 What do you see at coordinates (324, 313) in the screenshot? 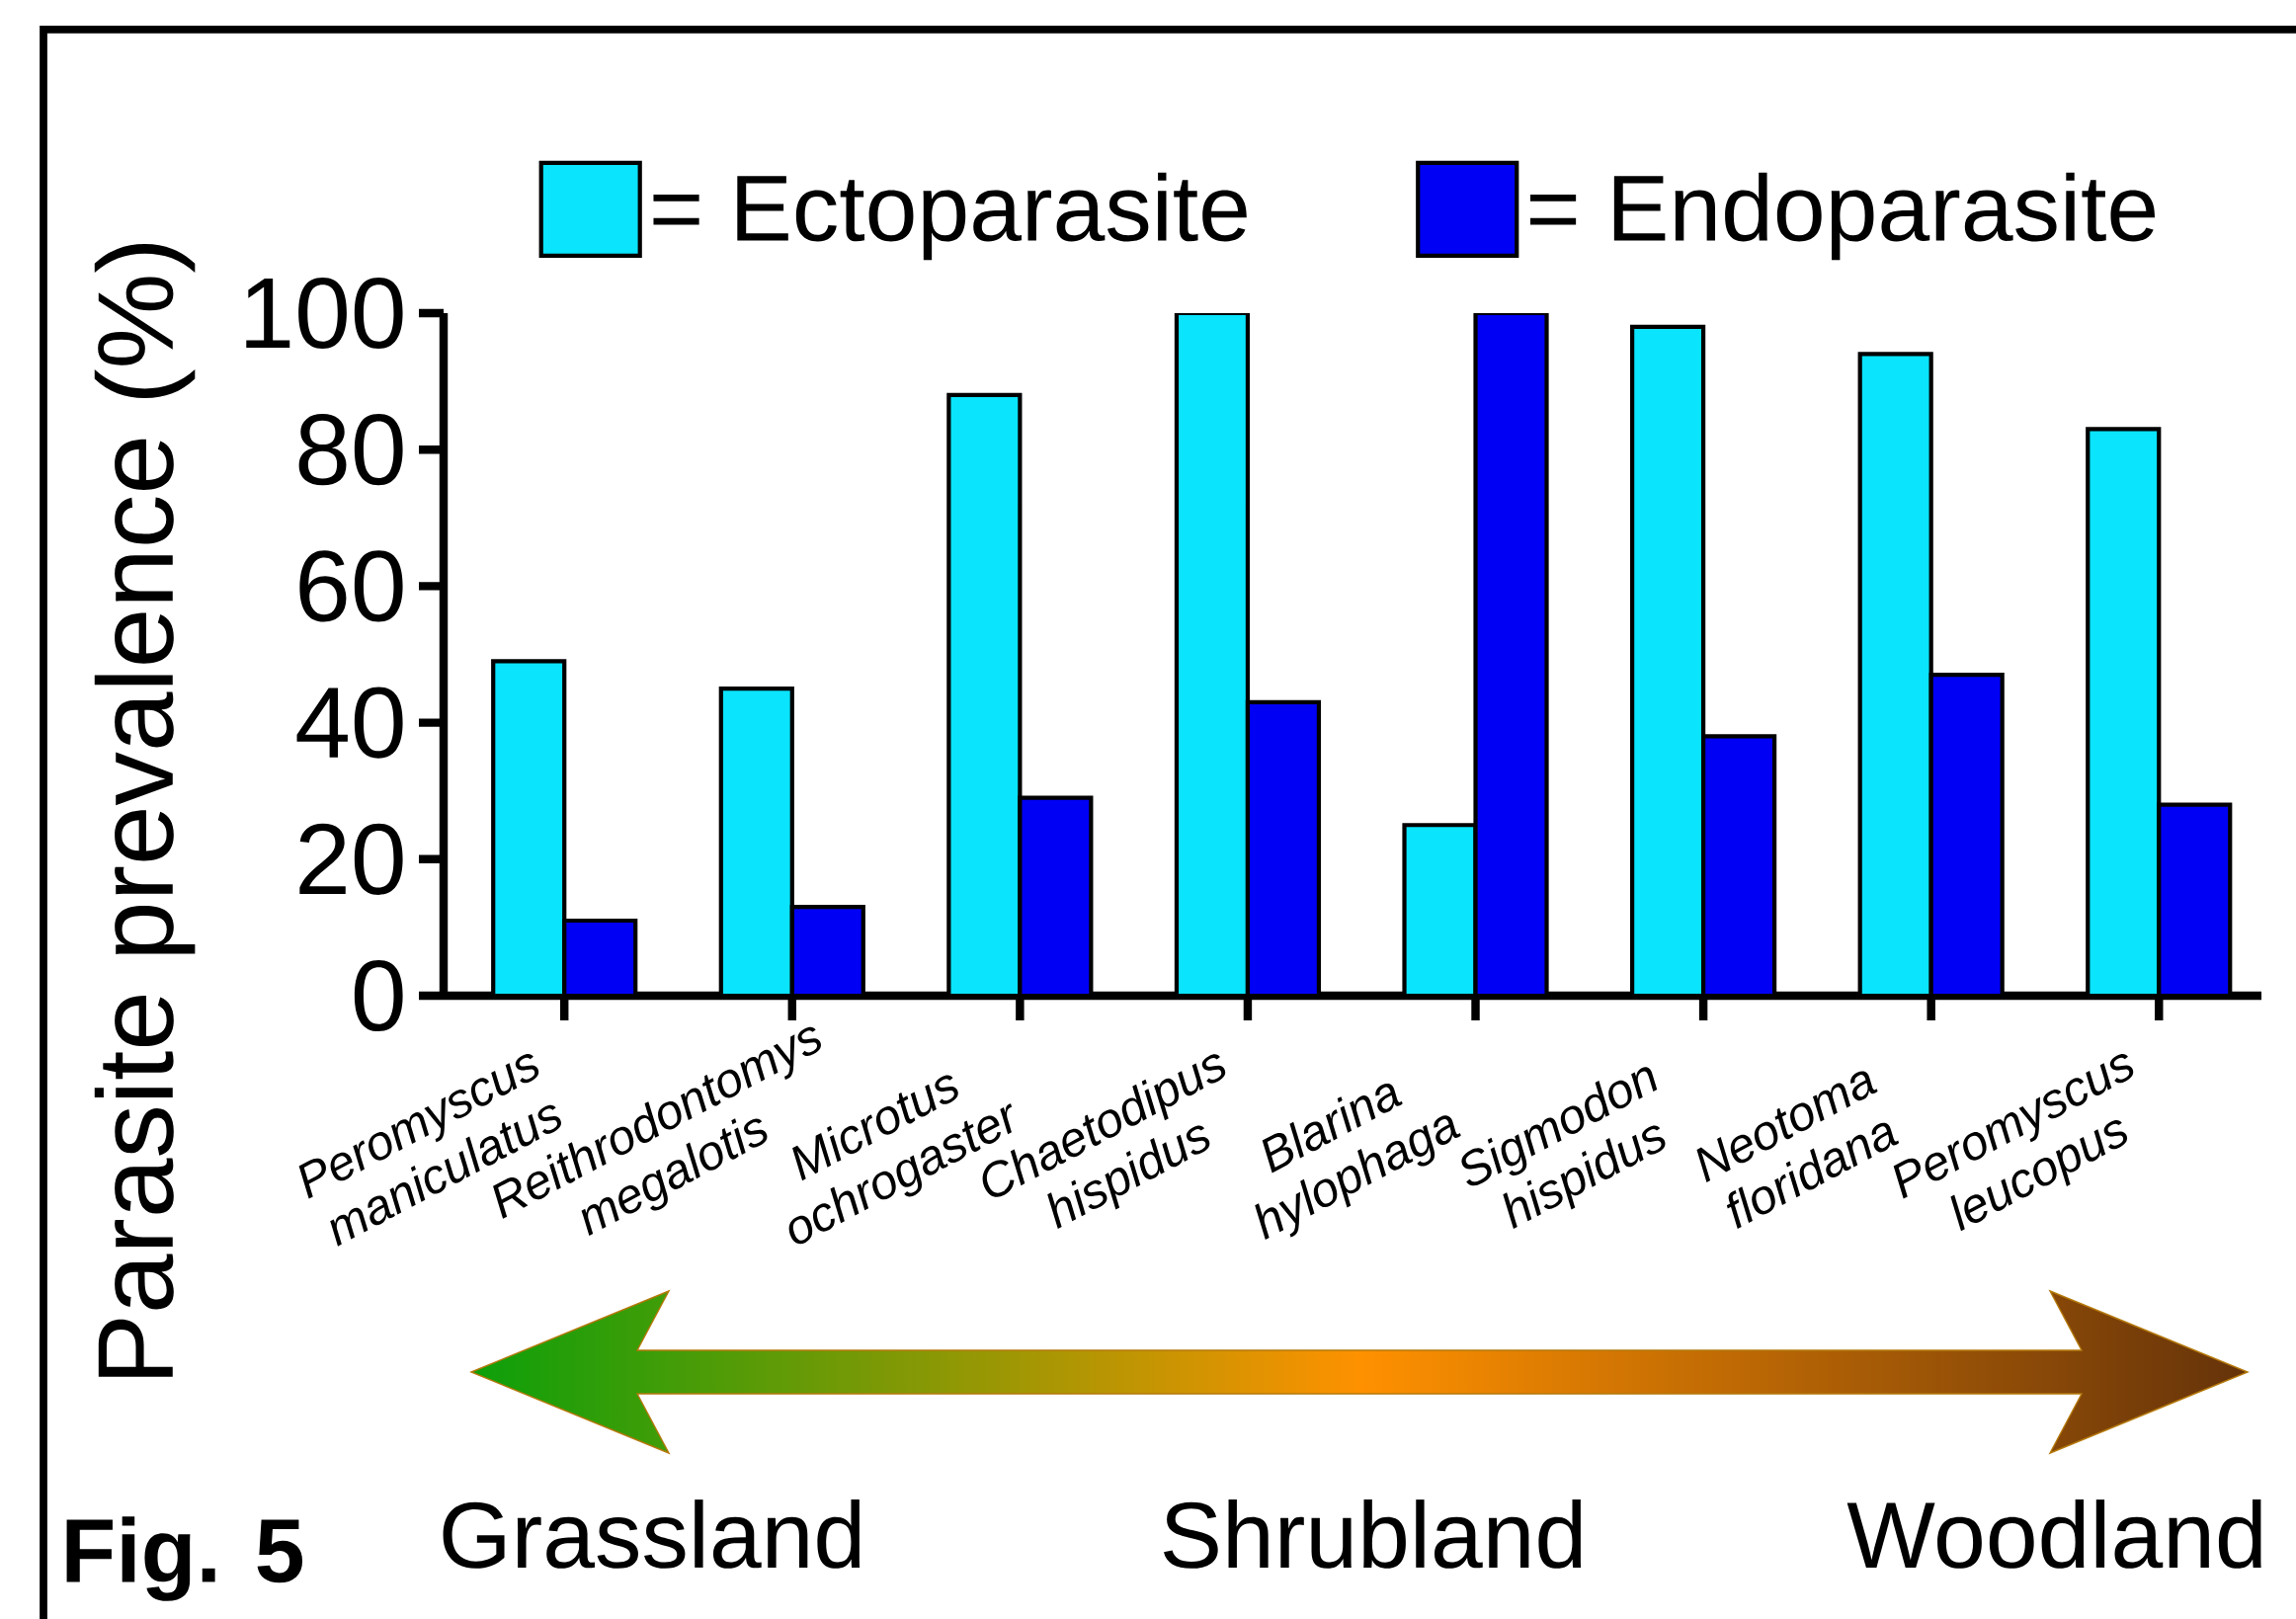
I see `y-tick-label: 100` at bounding box center [324, 313].